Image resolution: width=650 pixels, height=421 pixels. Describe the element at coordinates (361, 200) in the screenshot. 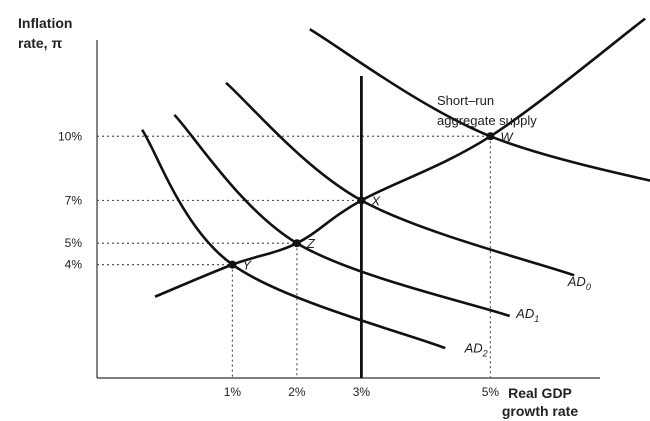

I see `point-x` at that location.